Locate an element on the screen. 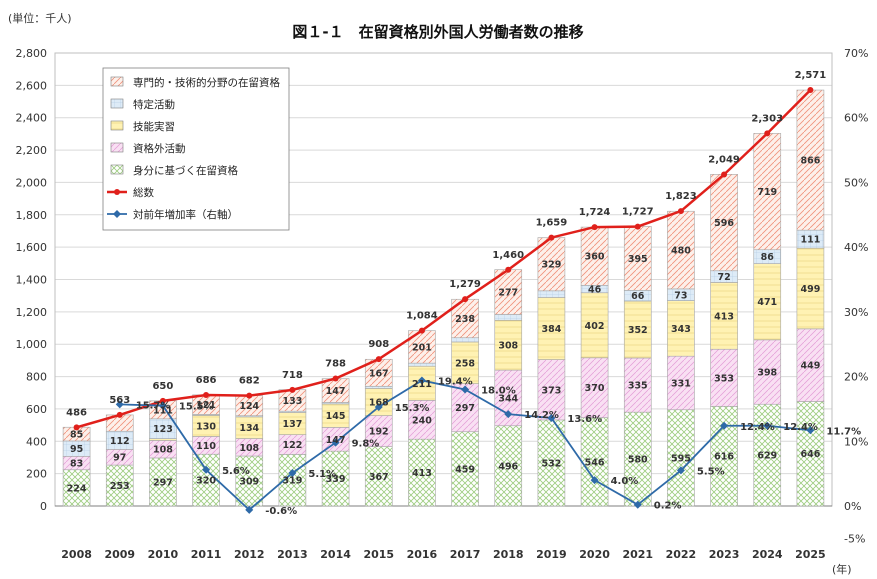 Image resolution: width=877 pixels, height=579 pixels. bar-segment-label: 395 is located at coordinates (638, 259).